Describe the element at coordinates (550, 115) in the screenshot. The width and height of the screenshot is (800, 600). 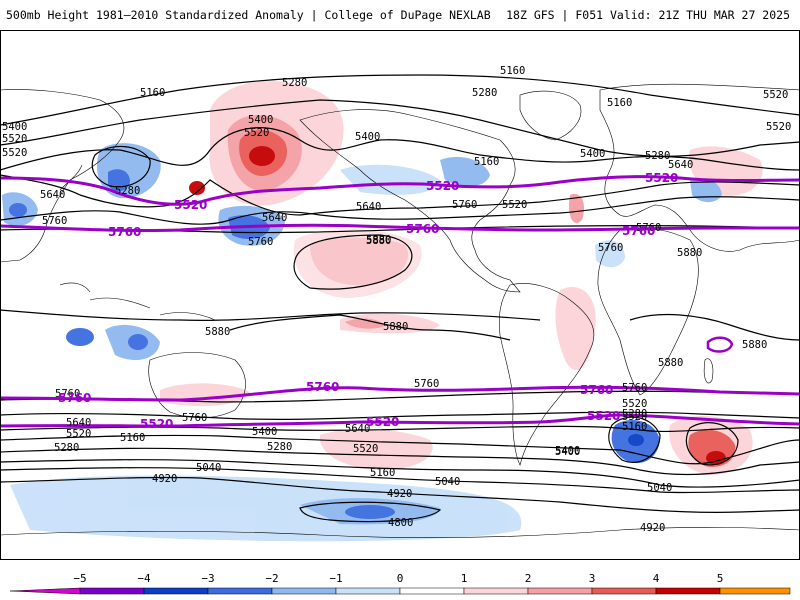
I see `coast-greenland` at that location.